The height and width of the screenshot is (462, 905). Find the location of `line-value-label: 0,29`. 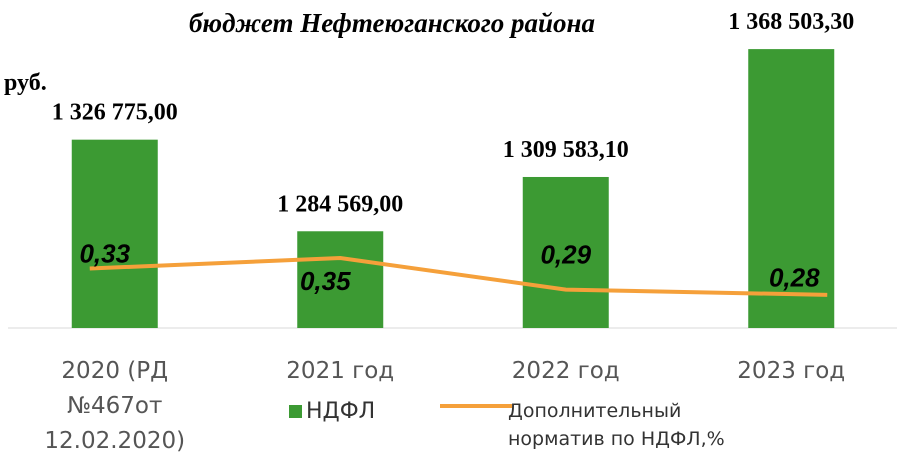

line-value-label: 0,29 is located at coordinates (565, 254).